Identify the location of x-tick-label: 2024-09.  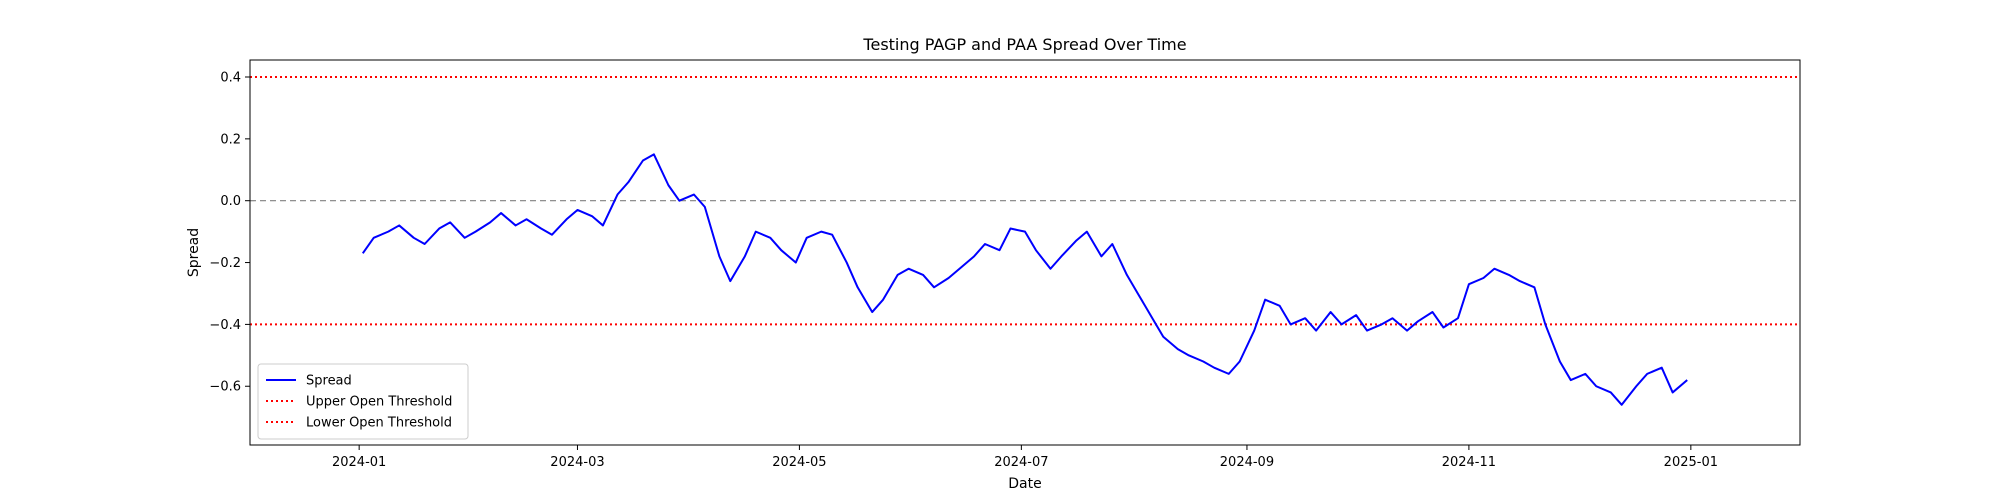
(1247, 462).